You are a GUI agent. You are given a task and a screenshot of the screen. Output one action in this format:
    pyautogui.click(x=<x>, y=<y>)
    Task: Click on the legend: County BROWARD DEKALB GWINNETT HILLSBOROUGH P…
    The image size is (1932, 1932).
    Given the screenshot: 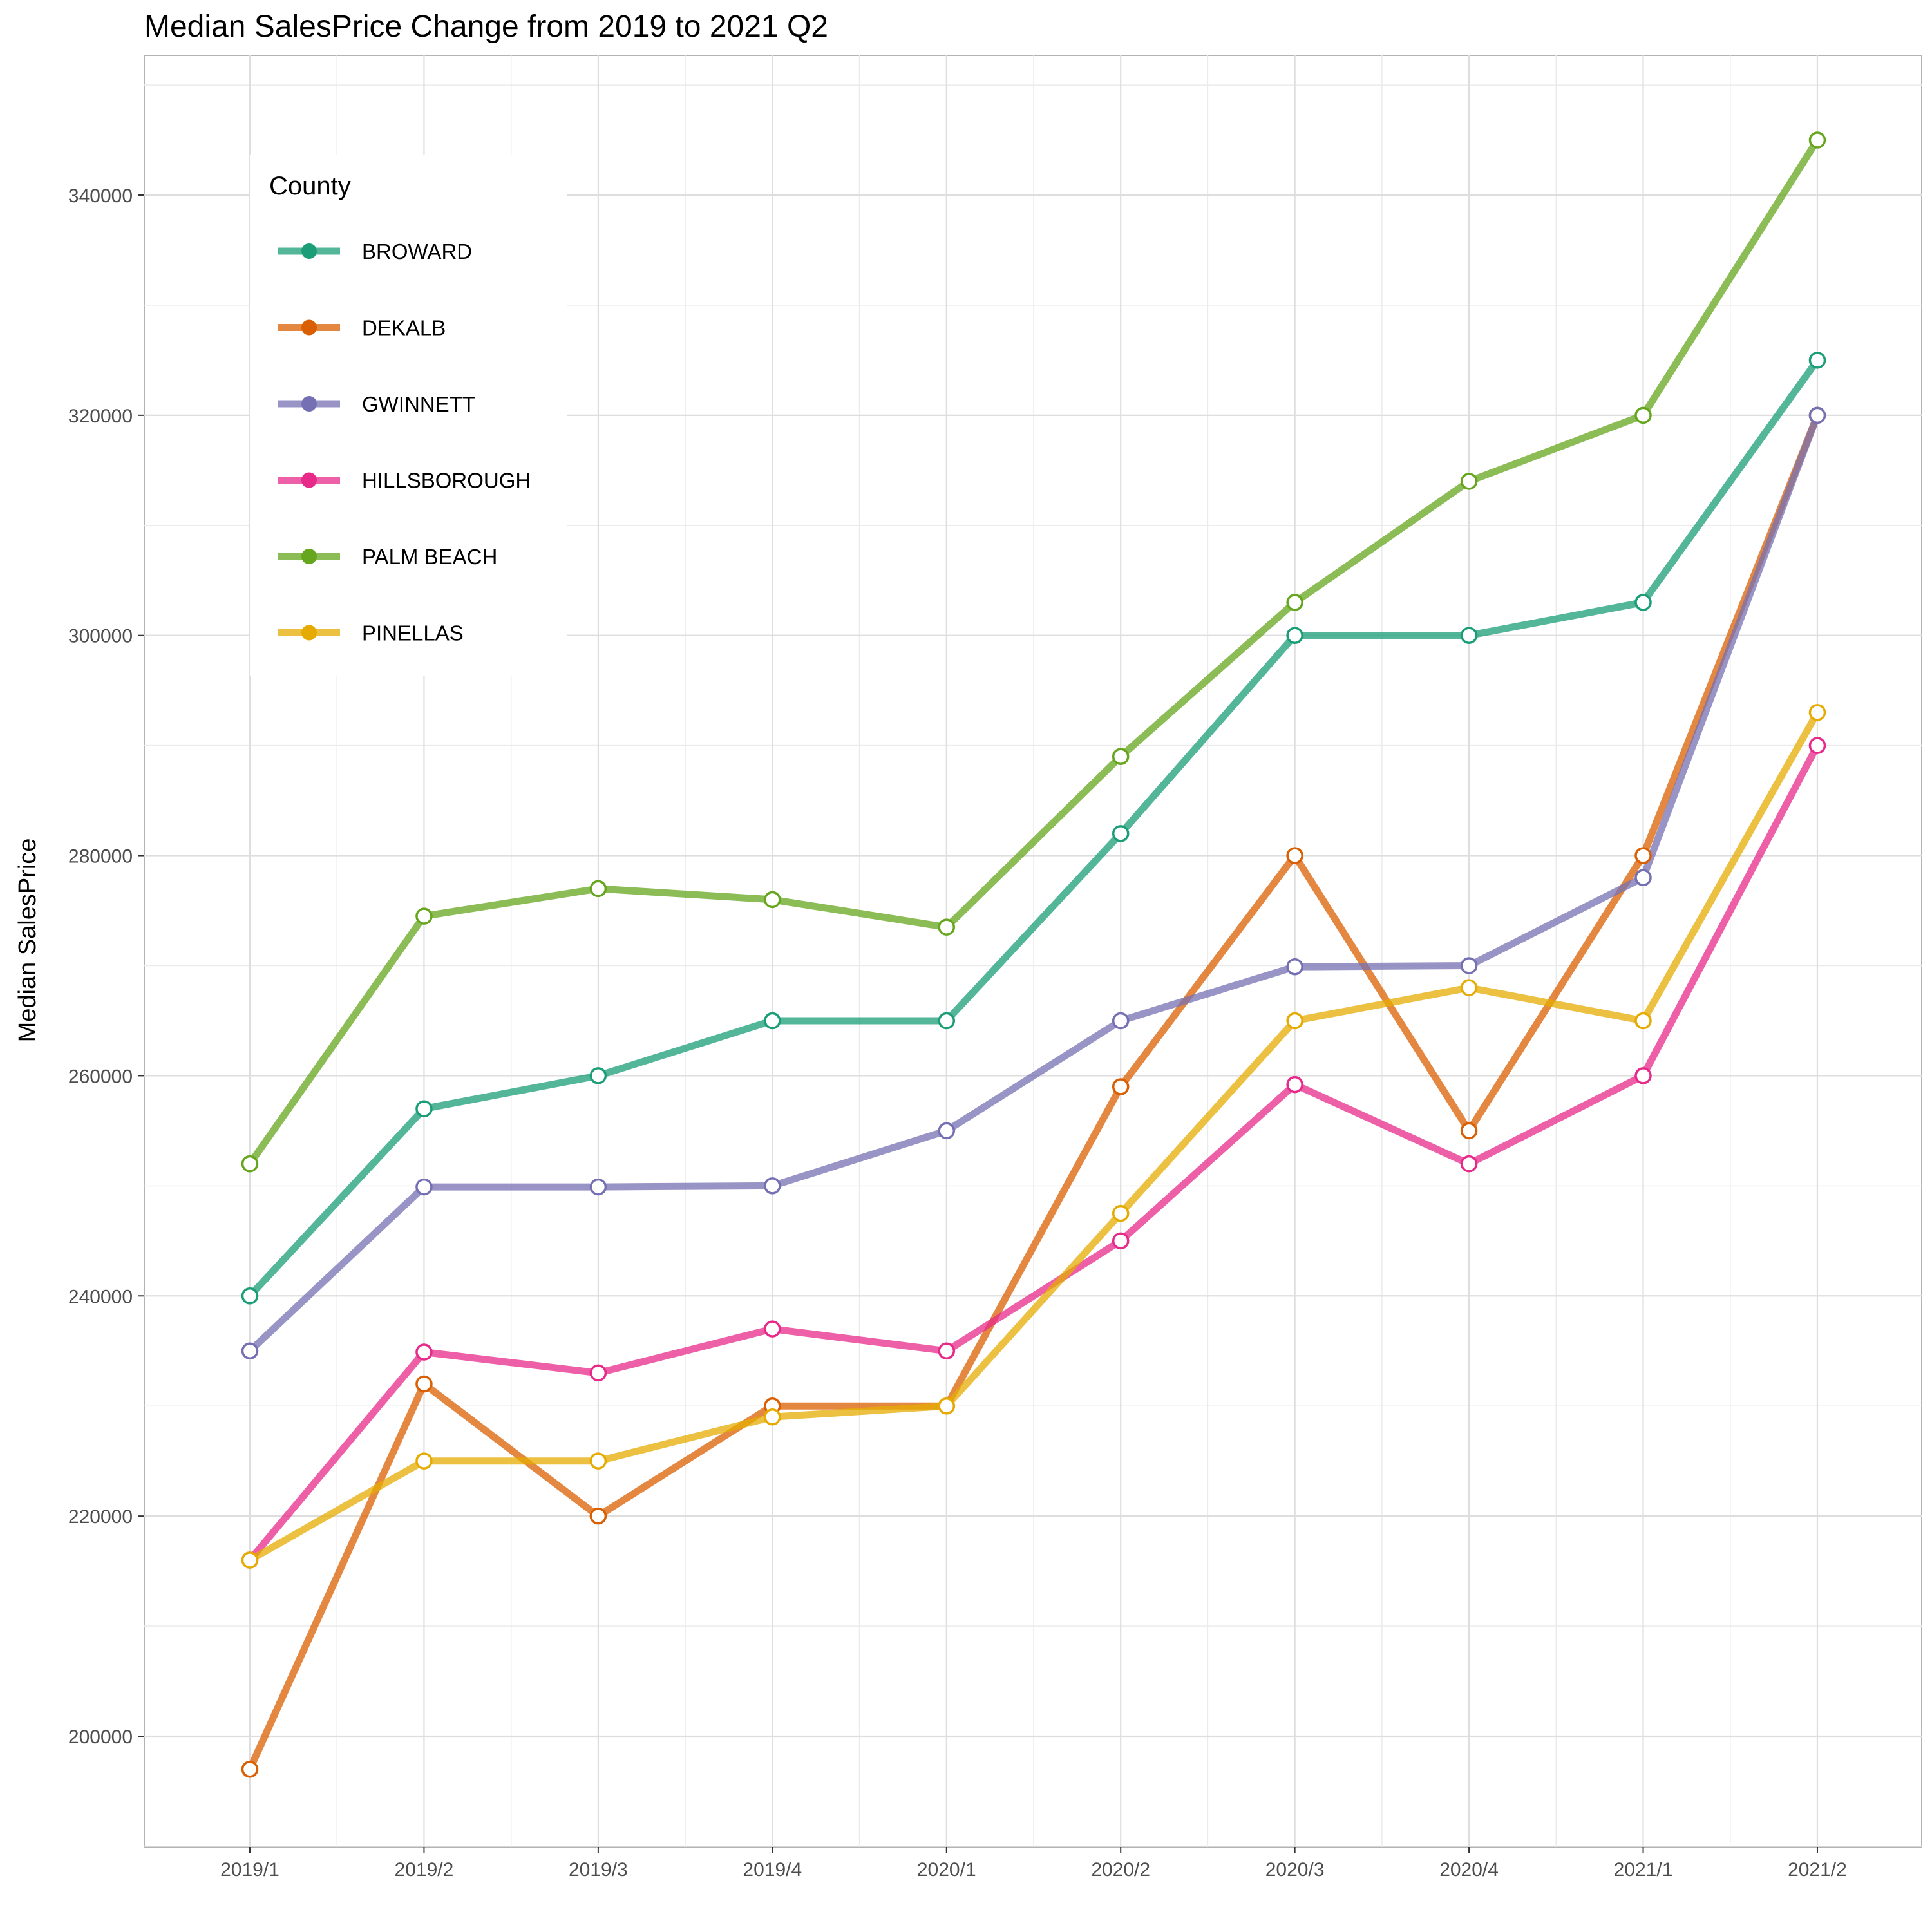 What is the action you would take?
    pyautogui.click(x=400, y=409)
    